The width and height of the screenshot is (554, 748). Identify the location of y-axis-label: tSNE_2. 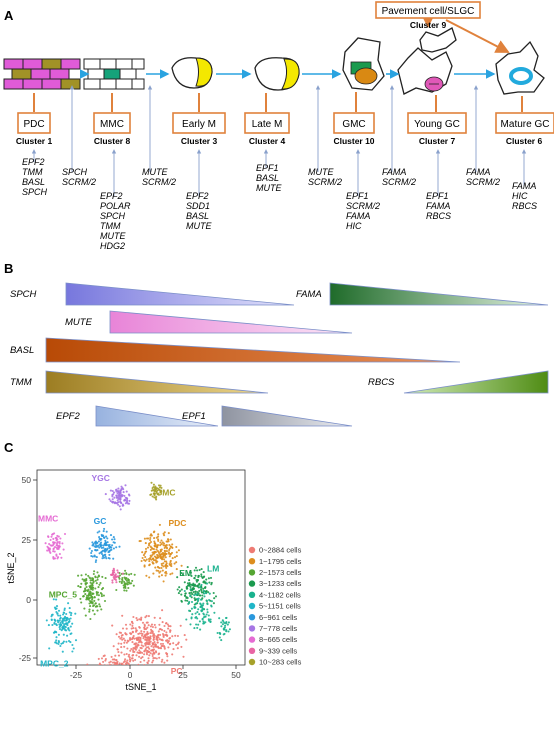
(11, 567).